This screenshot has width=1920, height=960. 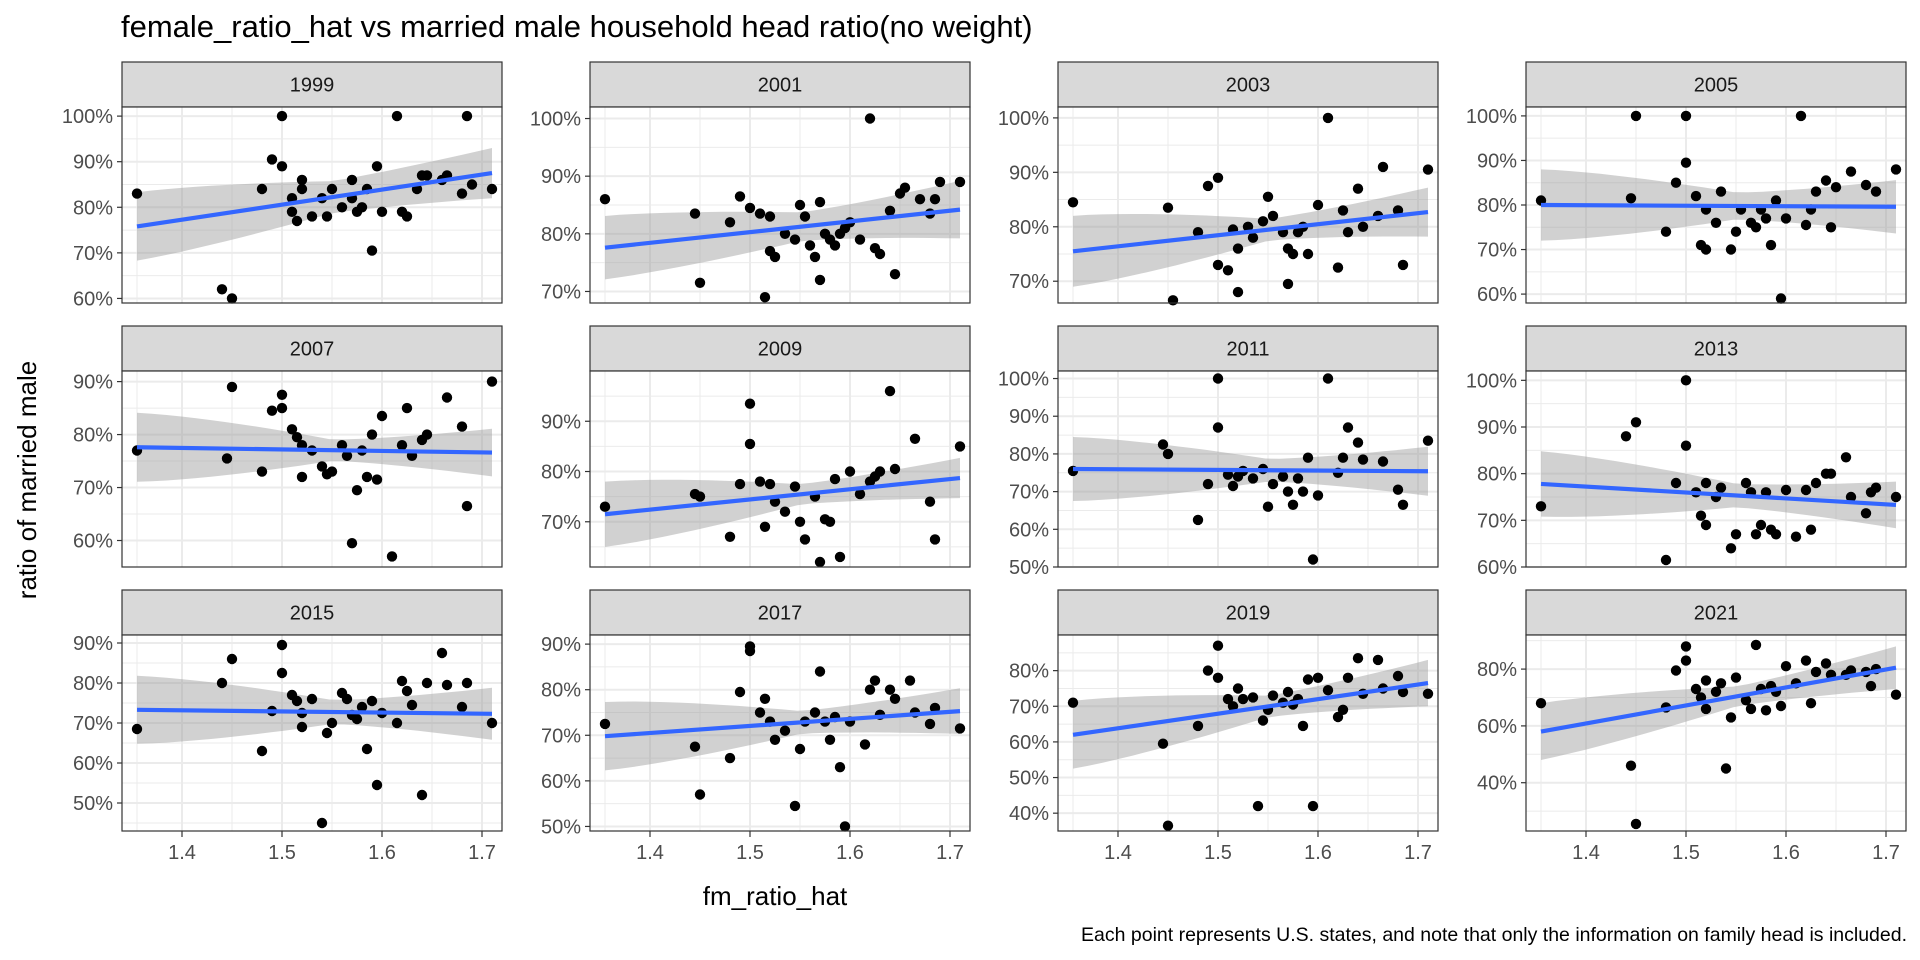 I want to click on panel-background, so click(x=780, y=469).